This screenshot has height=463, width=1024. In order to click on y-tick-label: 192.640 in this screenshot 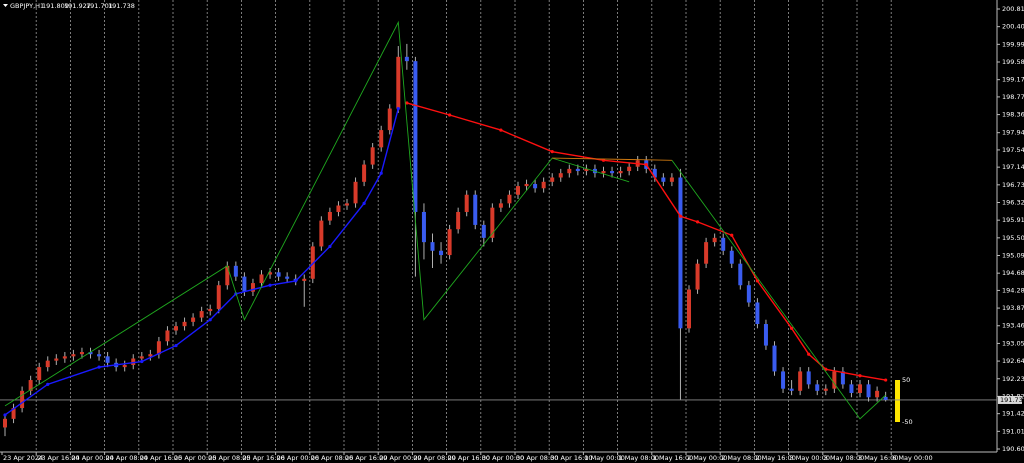, I will do `click(1013, 361)`.